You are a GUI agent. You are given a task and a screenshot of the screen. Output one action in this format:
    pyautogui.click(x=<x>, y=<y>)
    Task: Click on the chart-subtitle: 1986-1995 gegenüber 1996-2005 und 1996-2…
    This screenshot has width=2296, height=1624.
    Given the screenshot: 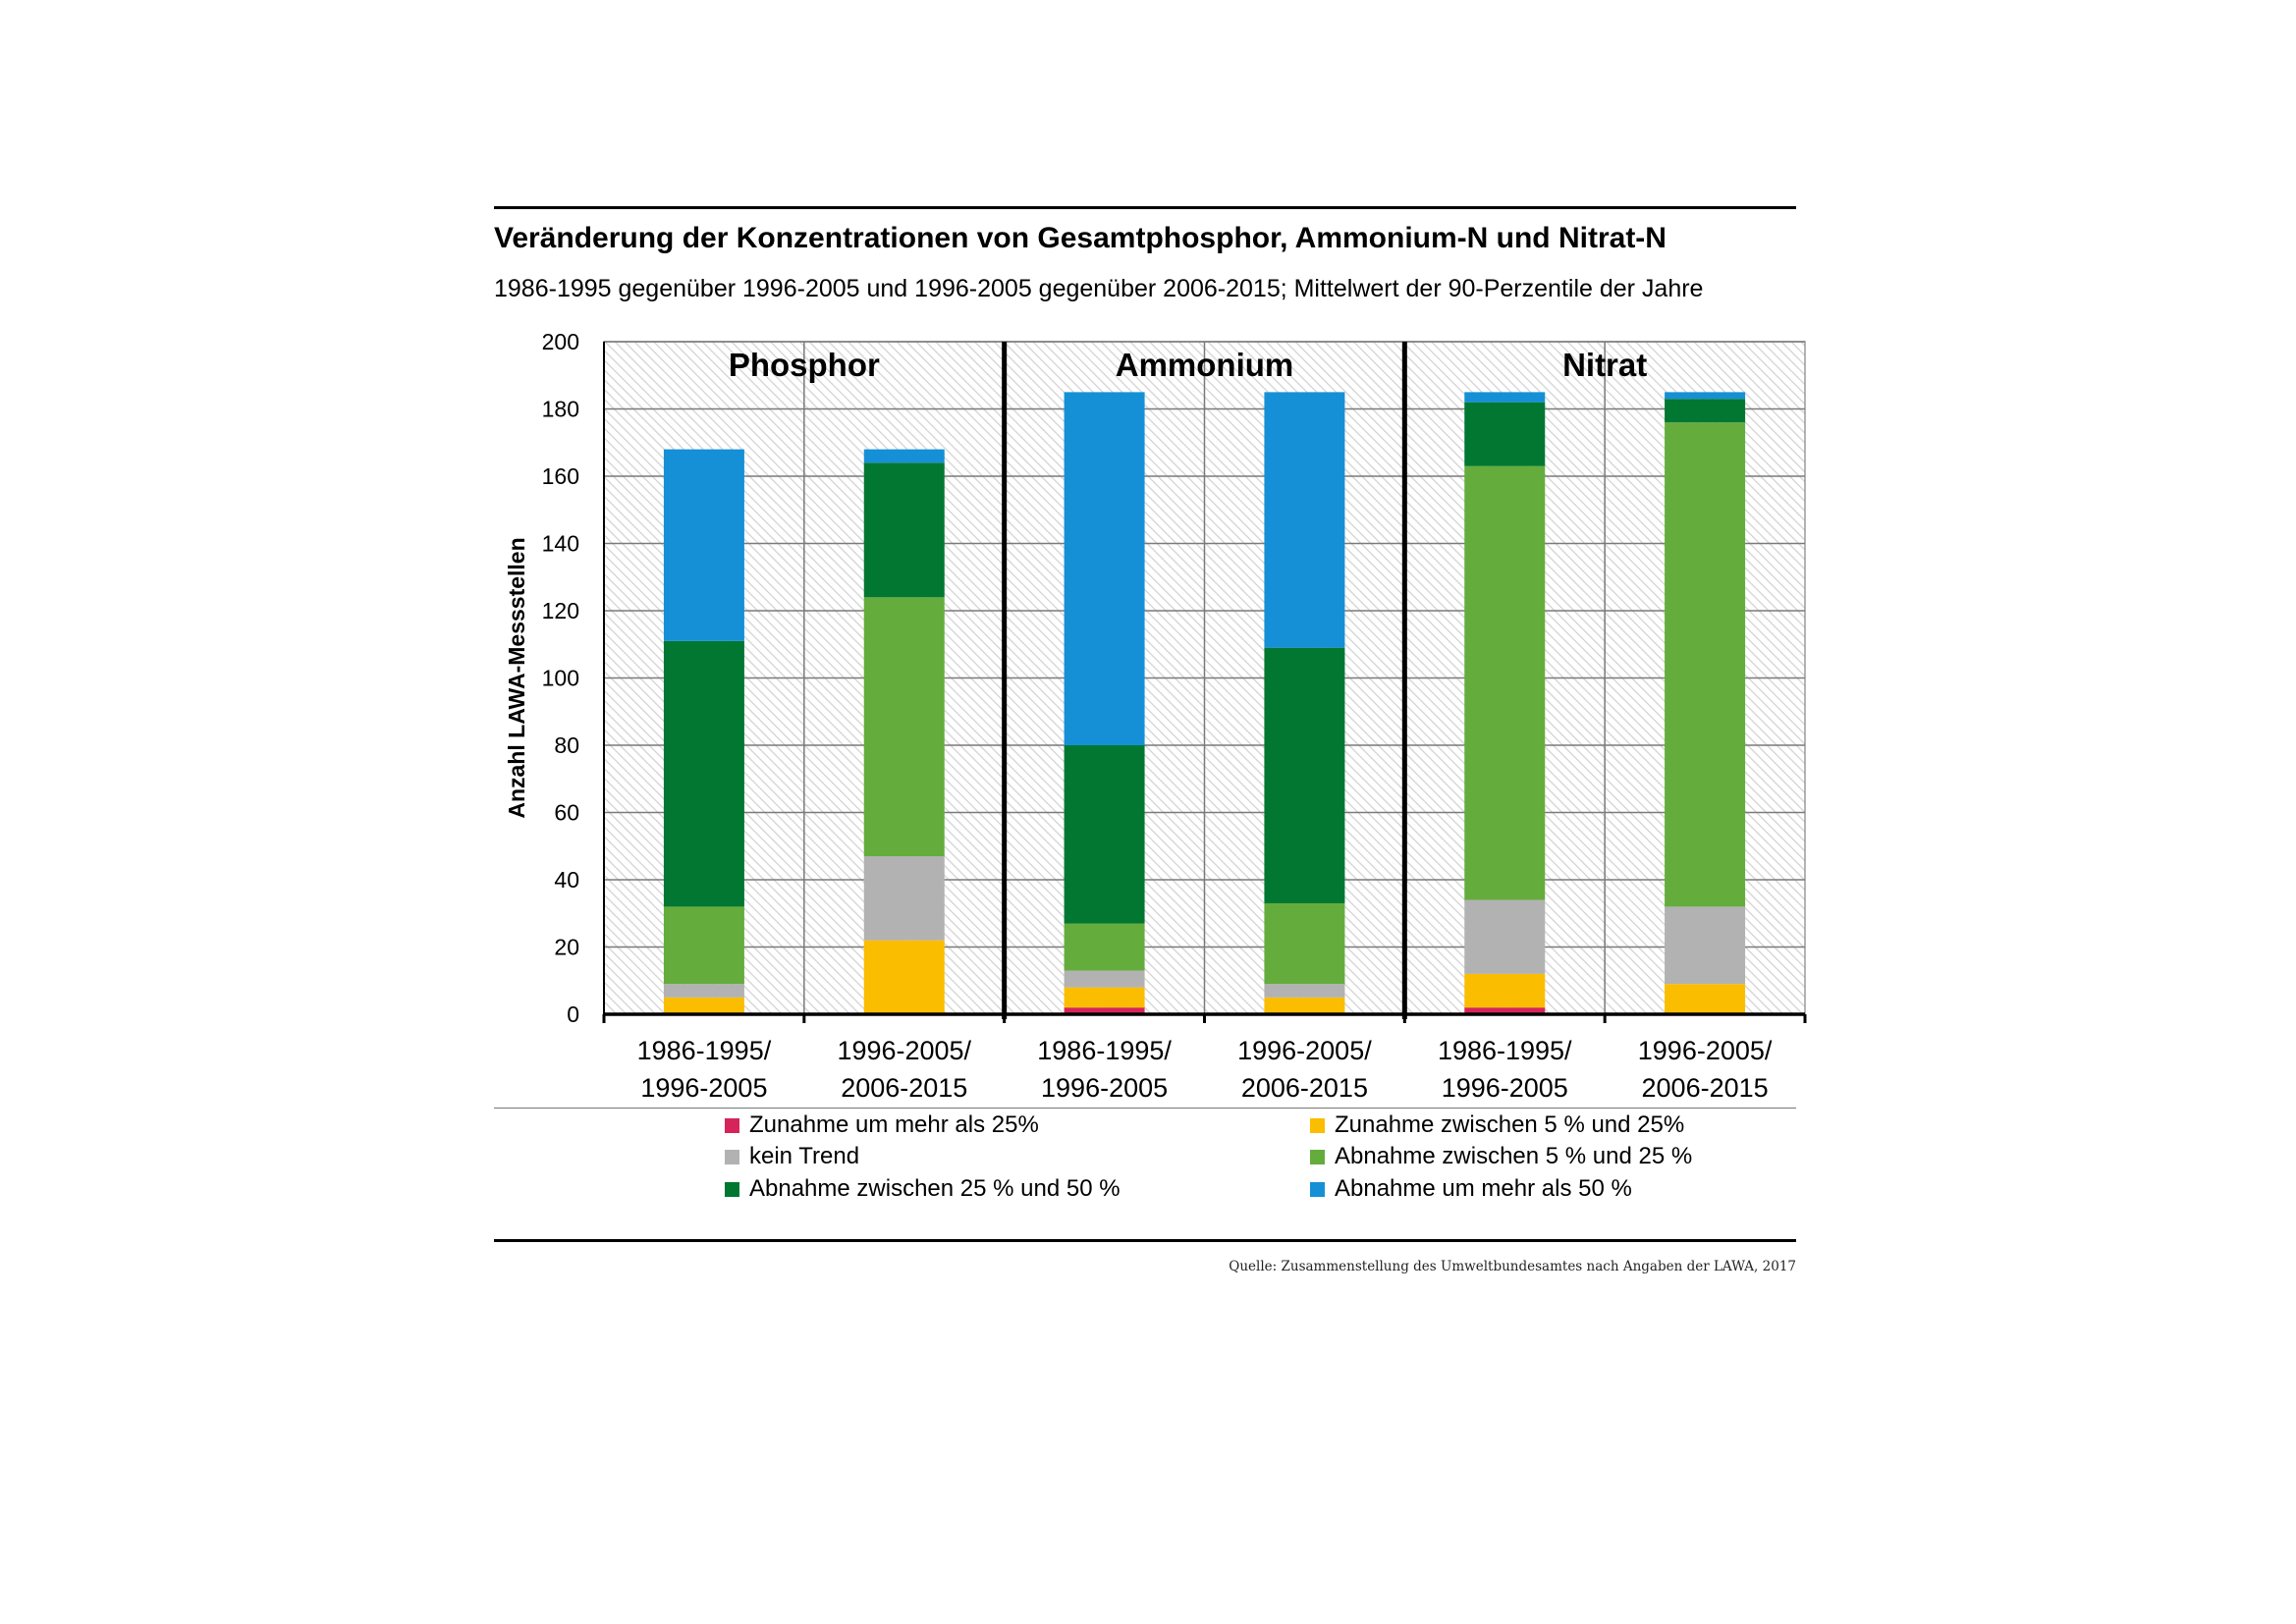 What is the action you would take?
    pyautogui.click(x=1099, y=288)
    